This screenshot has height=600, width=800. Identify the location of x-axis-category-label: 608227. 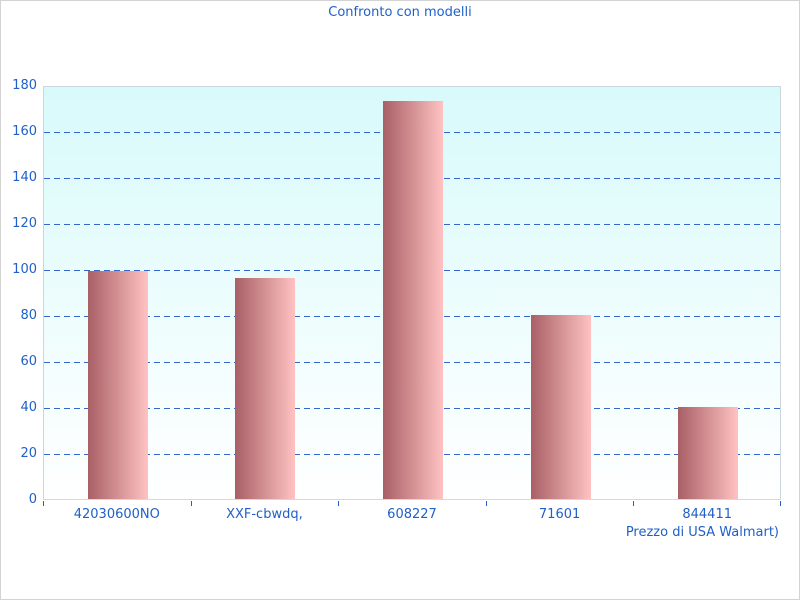
(412, 514).